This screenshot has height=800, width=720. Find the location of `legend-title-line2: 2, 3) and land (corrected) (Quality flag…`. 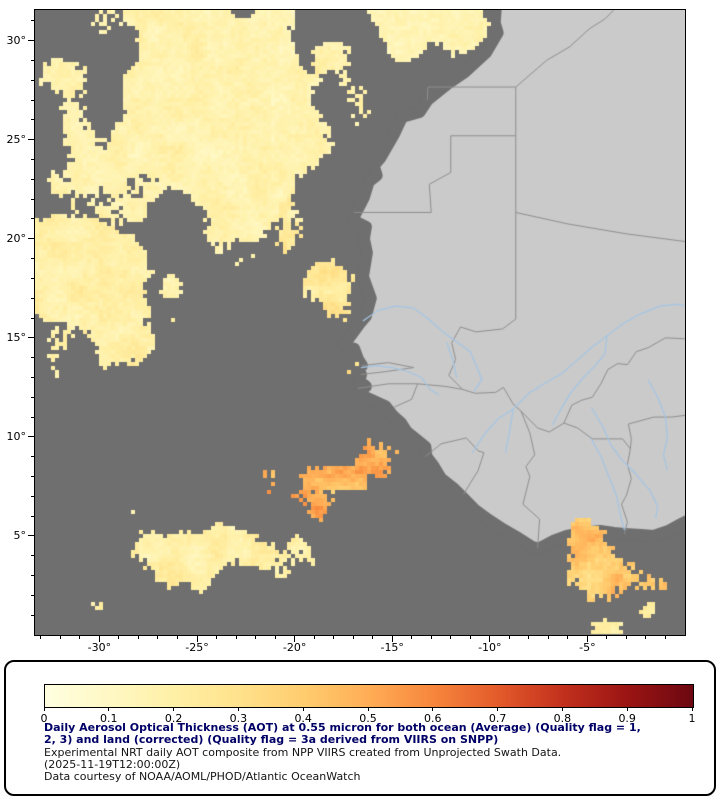

legend-title-line2: 2, 3) and land (corrected) (Quality flag… is located at coordinates (271, 739).